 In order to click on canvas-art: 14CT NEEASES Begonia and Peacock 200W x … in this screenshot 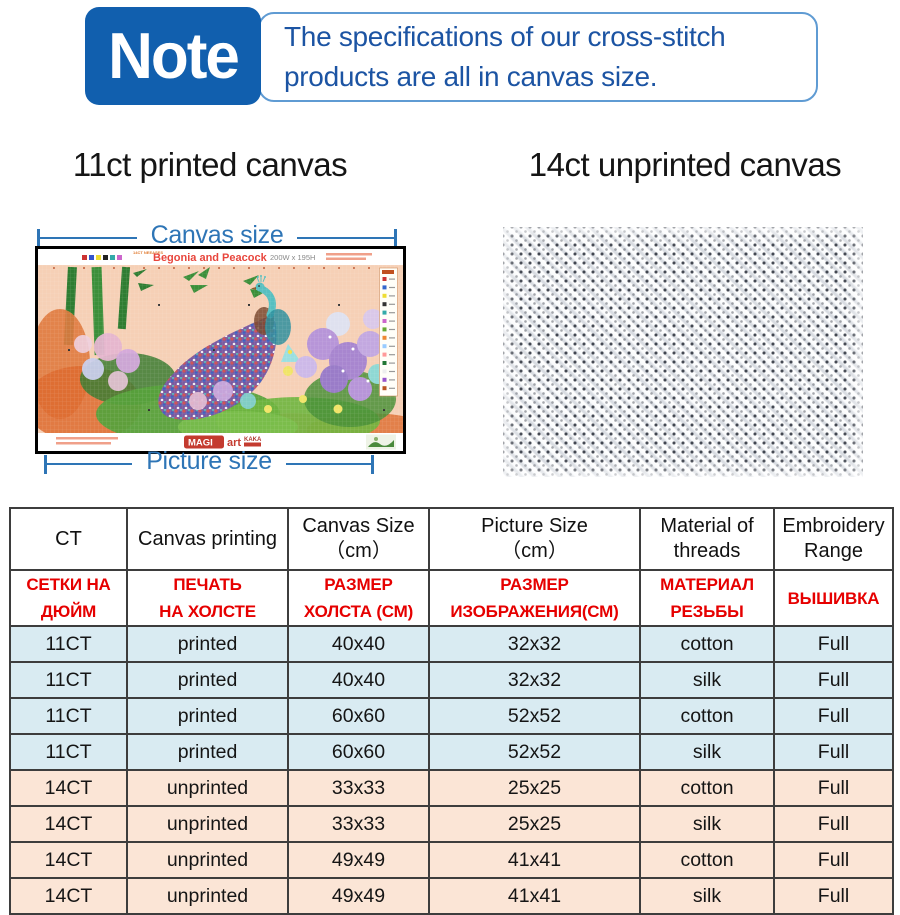, I will do `click(220, 350)`.